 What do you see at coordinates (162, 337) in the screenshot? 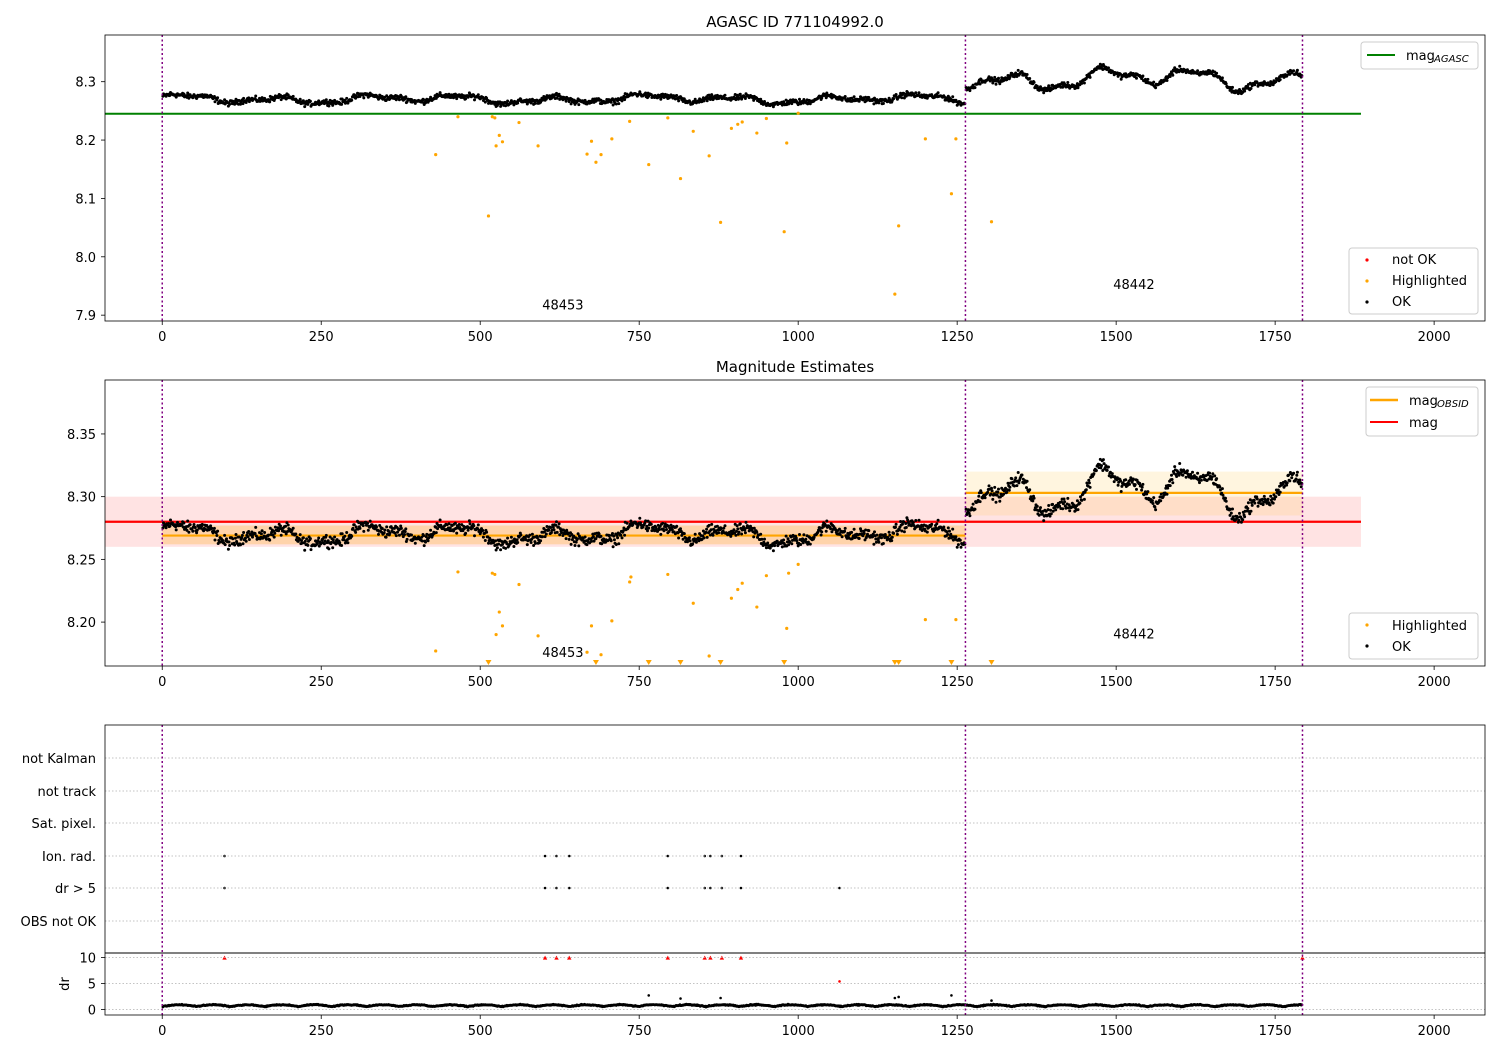
I see `agasc-xtick-label: 0` at bounding box center [162, 337].